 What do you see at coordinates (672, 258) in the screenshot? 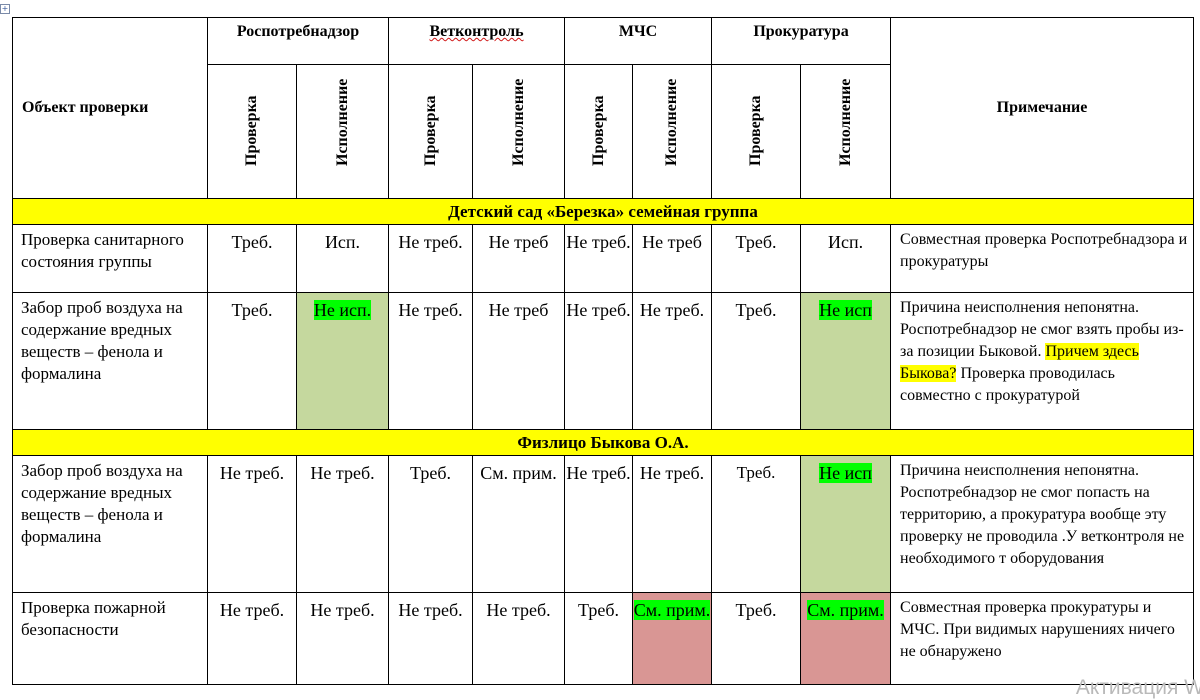
I see `cell-mchs-exec: Не треб` at bounding box center [672, 258].